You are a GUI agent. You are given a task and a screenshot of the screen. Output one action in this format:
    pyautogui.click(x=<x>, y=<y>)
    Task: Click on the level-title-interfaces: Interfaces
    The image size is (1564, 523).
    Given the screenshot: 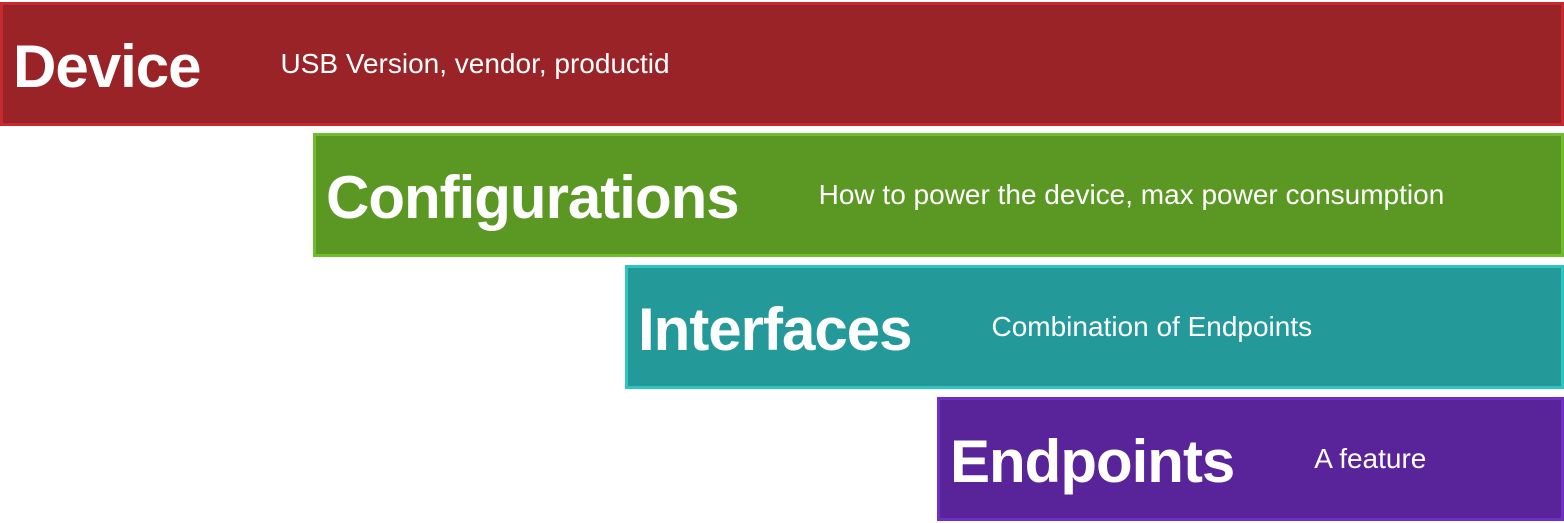 What is the action you would take?
    pyautogui.click(x=775, y=329)
    